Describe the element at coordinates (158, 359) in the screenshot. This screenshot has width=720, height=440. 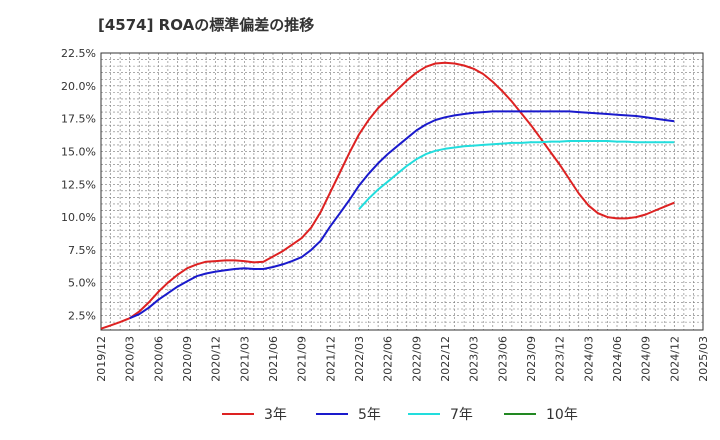
I see `x-tick-label: 2020/06` at that location.